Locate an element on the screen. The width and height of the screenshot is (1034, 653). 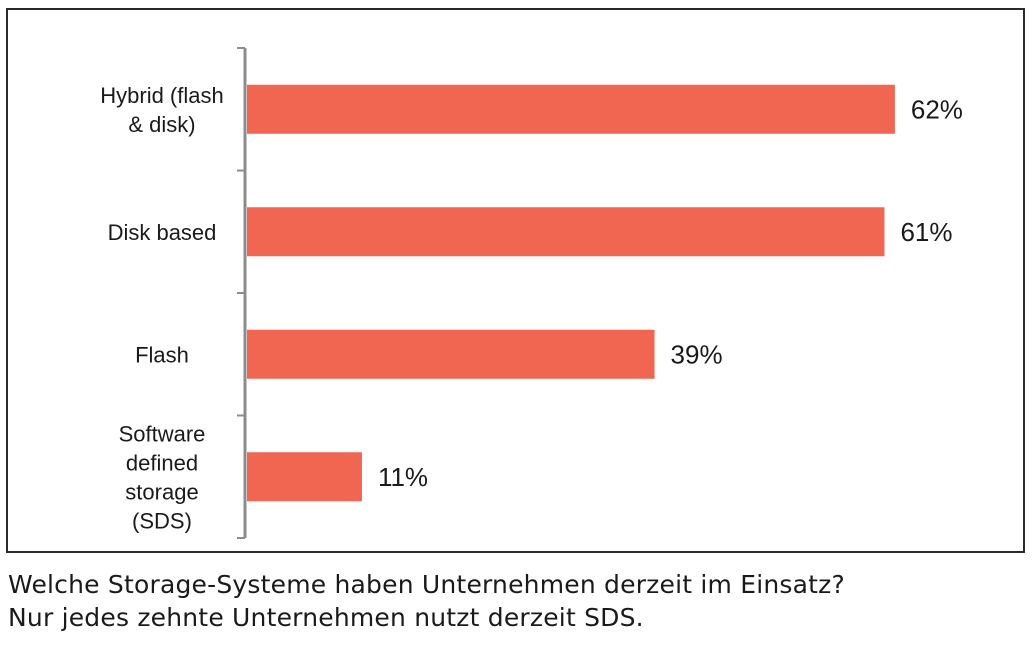
category-label: Disk based is located at coordinates (162, 232).